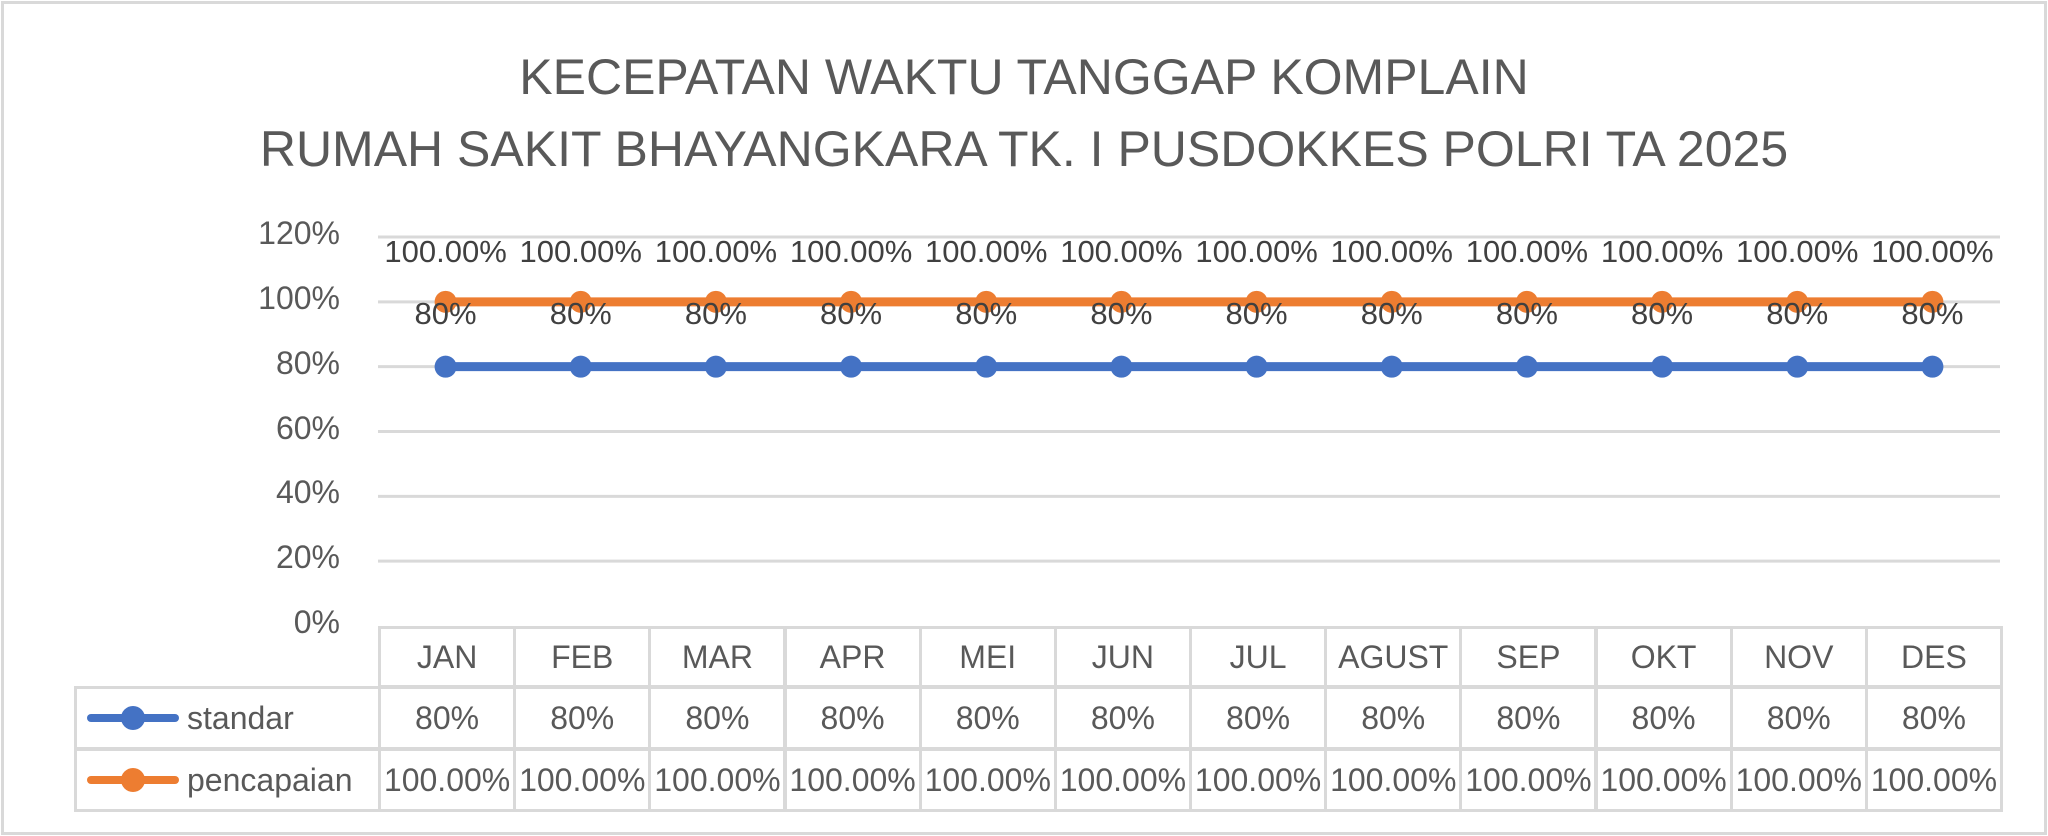  Describe the element at coordinates (447, 657) in the screenshot. I see `table-header-cell: JAN` at that location.